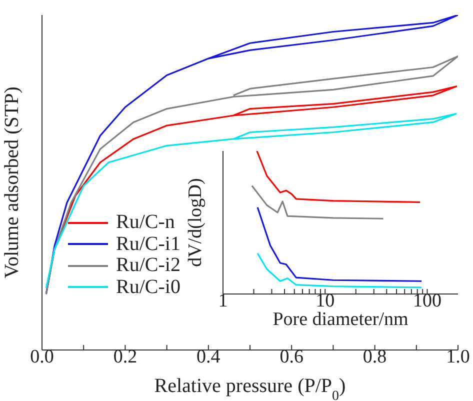 The image size is (473, 401). What do you see at coordinates (250, 388) in the screenshot?
I see `x-axis-title: Relative pressure (P/P$_{0}$)` at bounding box center [250, 388].